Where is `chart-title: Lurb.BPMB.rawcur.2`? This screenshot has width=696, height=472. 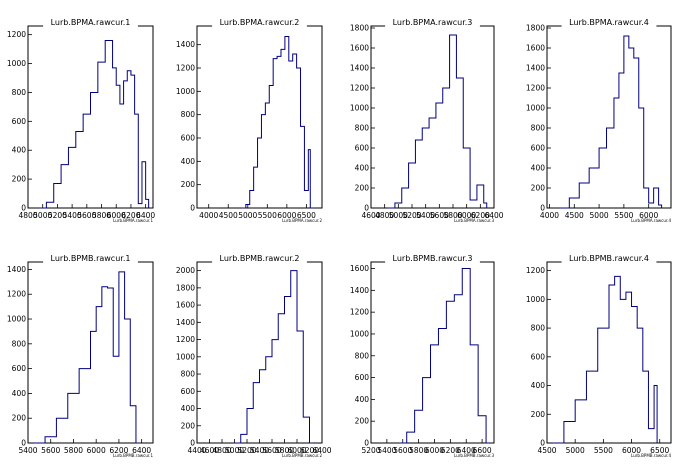
chart-title: Lurb.BPMB.rawcur.2 is located at coordinates (260, 258).